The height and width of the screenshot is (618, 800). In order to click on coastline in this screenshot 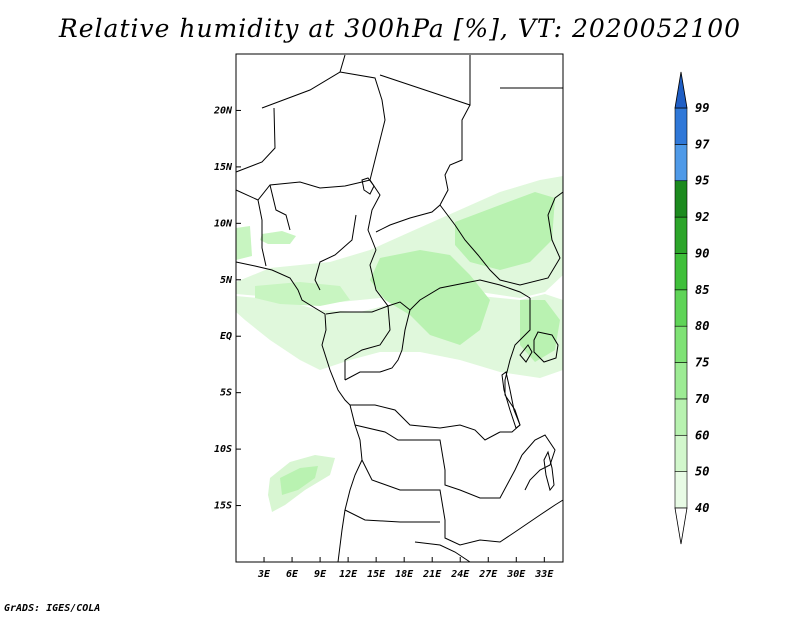, I will do `click(299, 412)`.